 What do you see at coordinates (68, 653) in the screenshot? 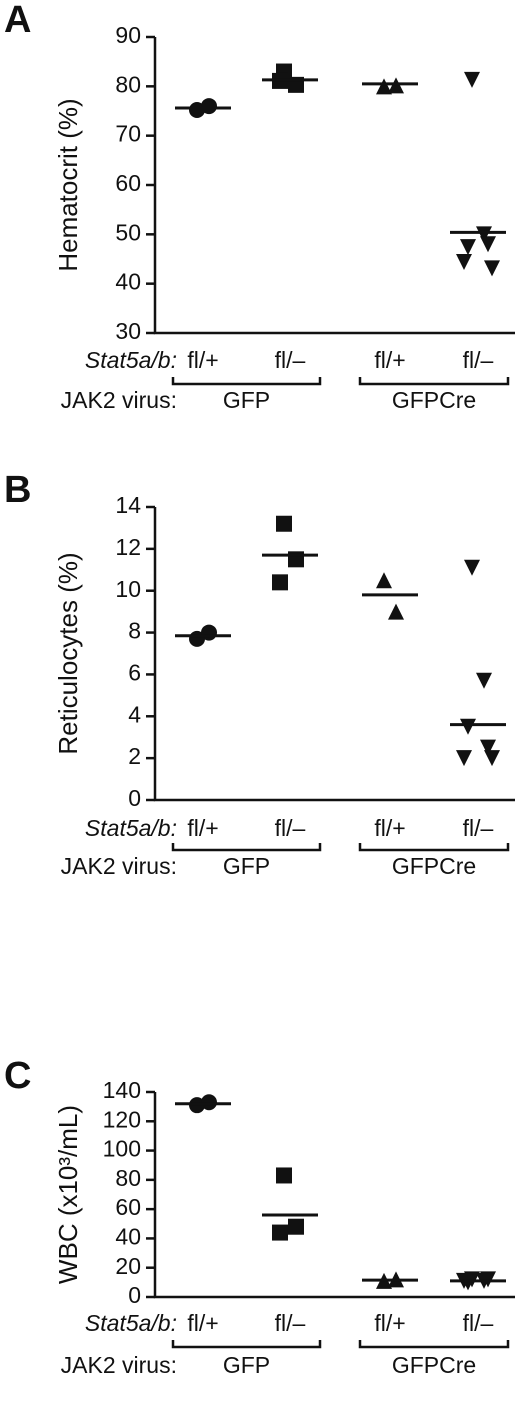
I see `y-axis-label: Reticulocytes (%)` at bounding box center [68, 653].